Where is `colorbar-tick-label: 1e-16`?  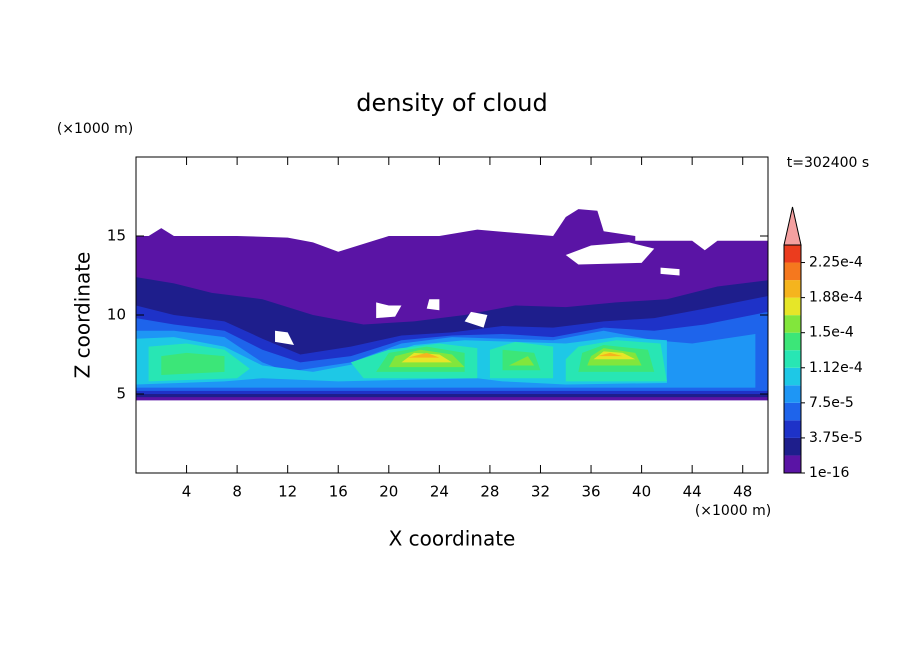
colorbar-tick-label: 1e-16 is located at coordinates (829, 473).